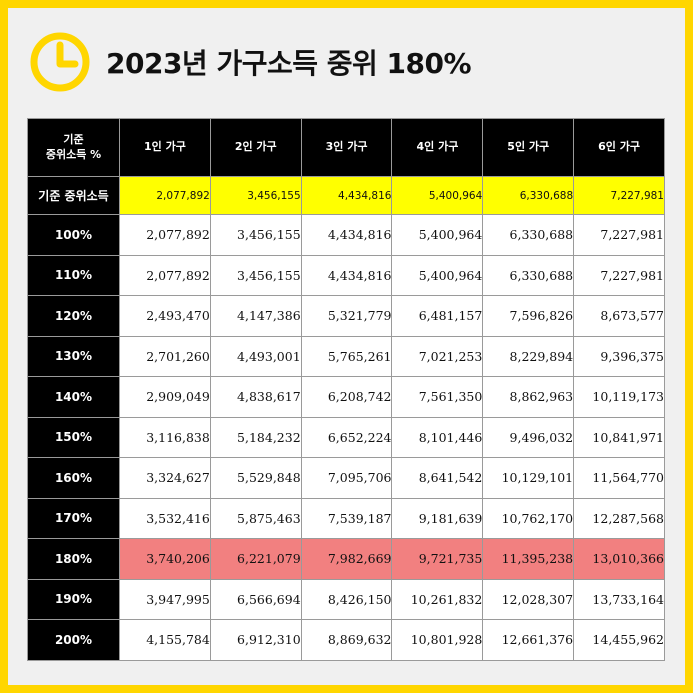 Image resolution: width=693 pixels, height=693 pixels. I want to click on table-cell: 6,481,157, so click(437, 316).